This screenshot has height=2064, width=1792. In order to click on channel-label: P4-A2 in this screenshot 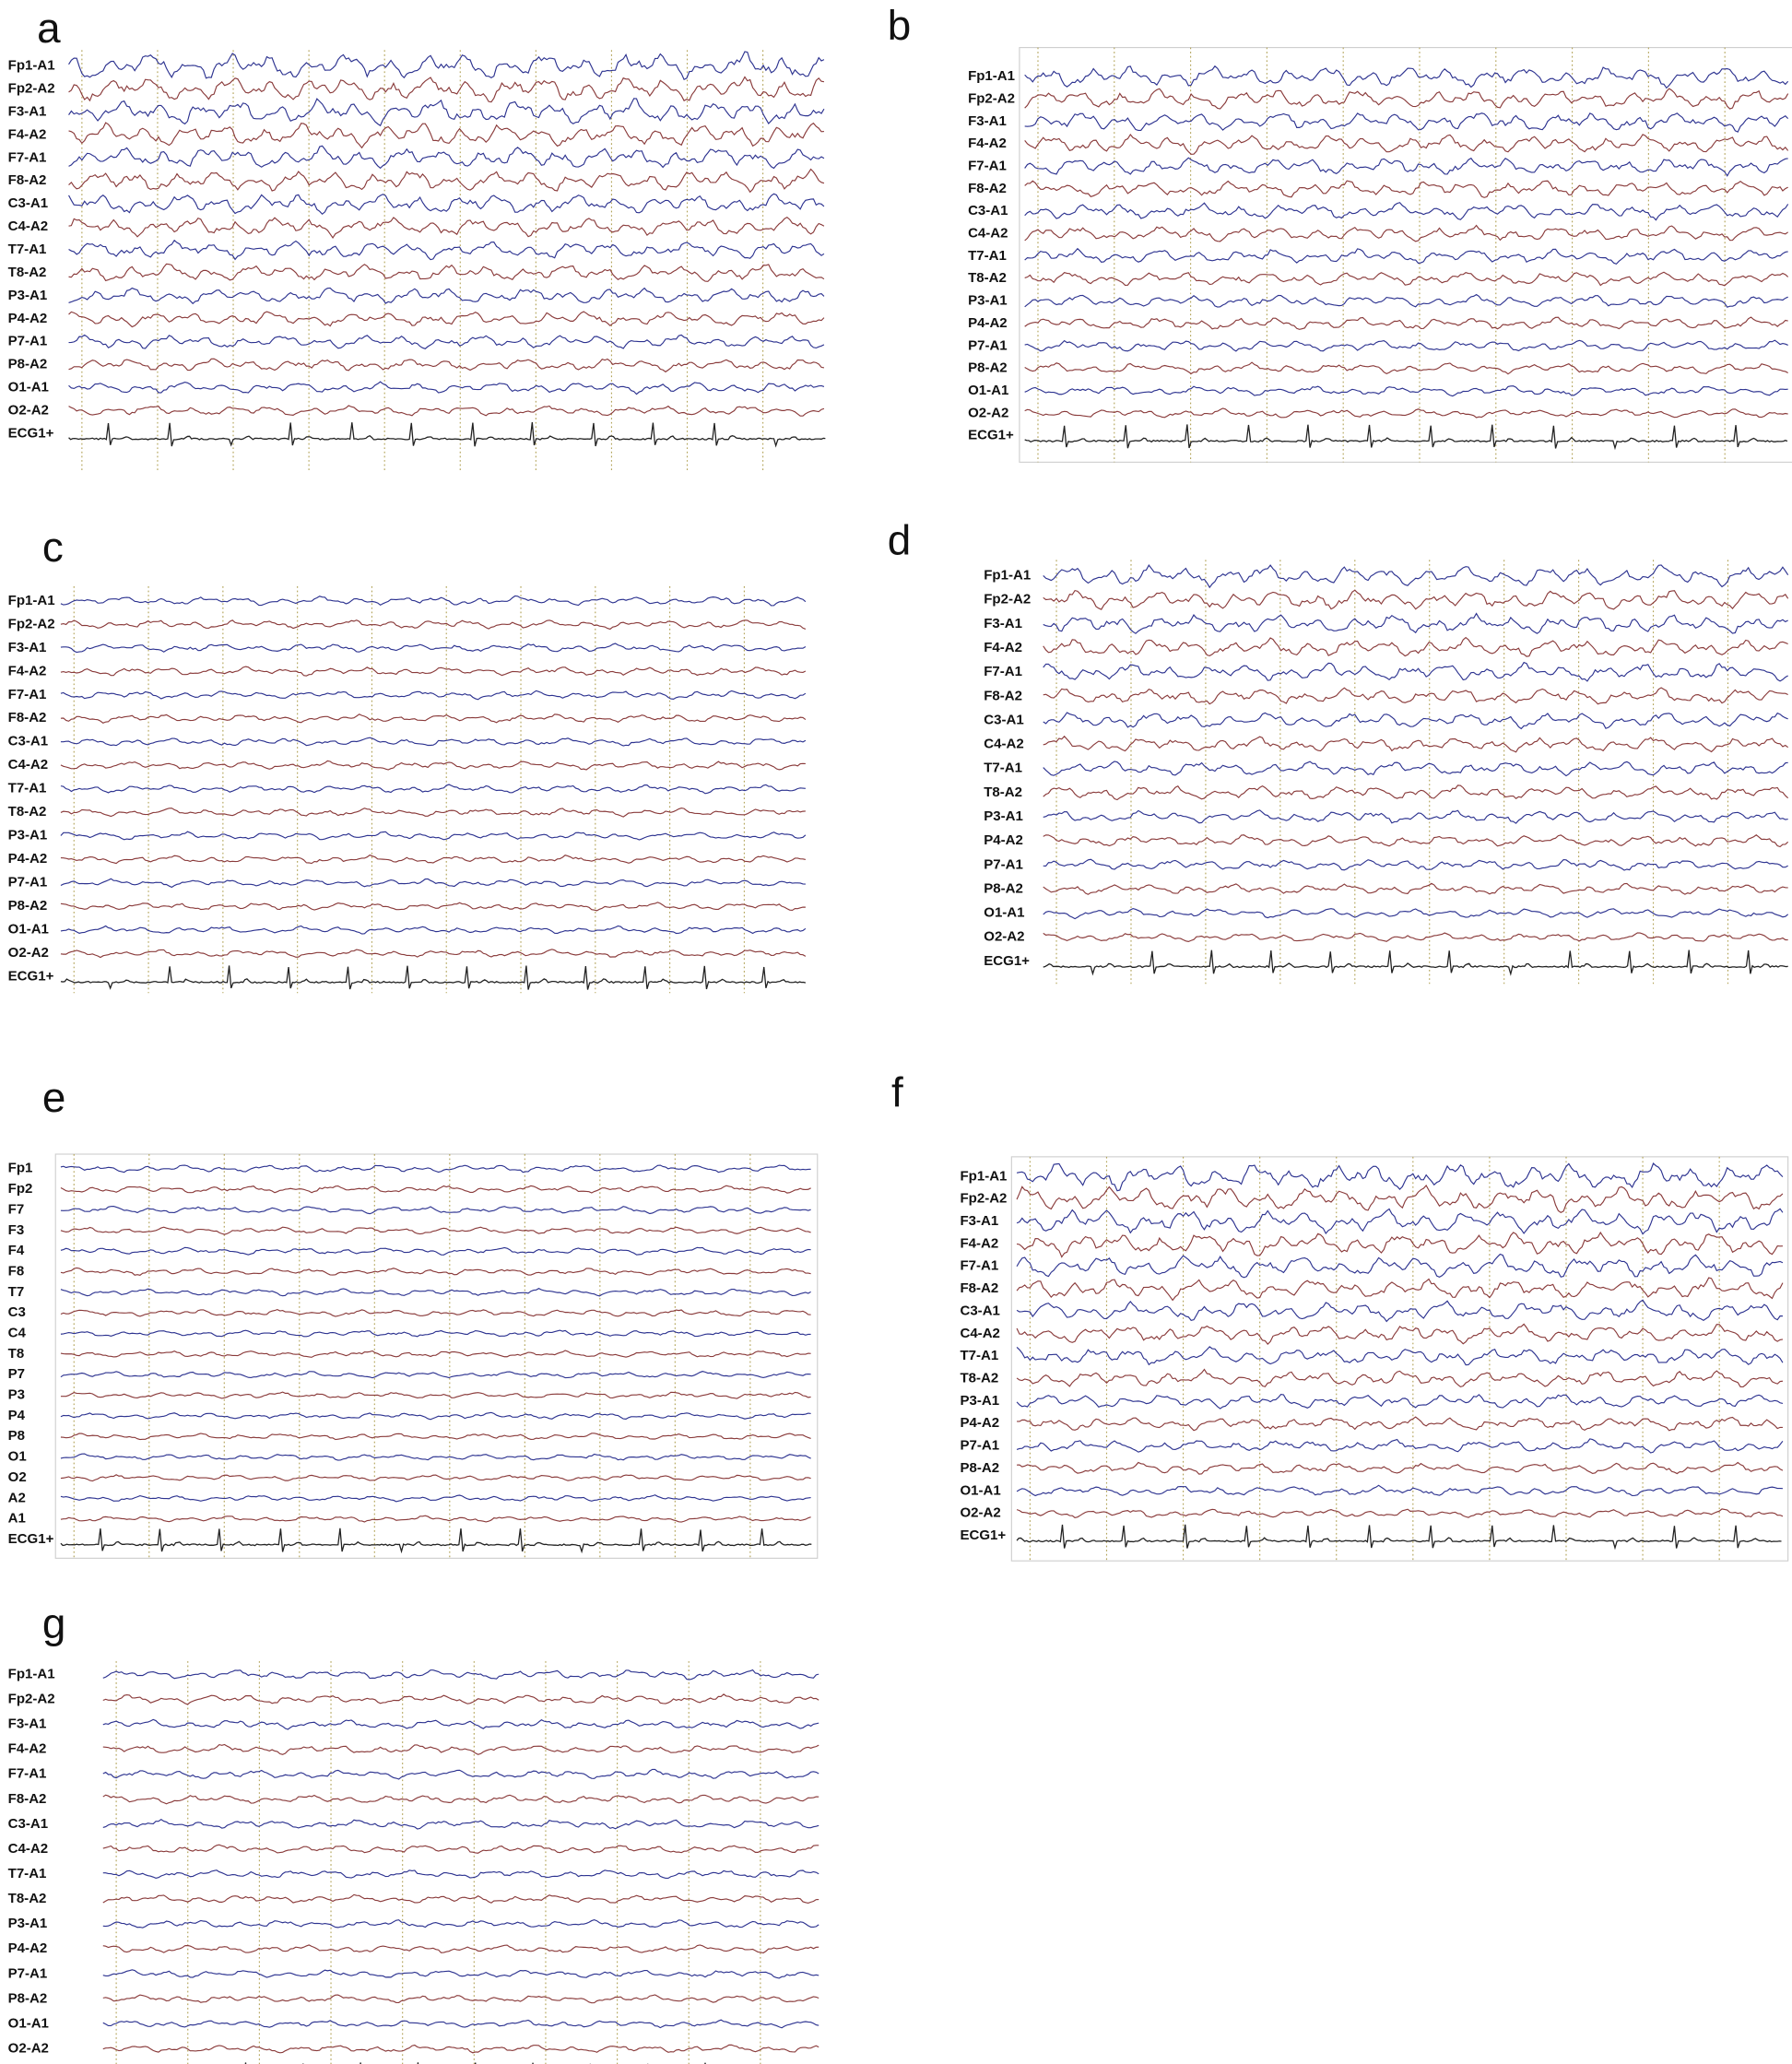, I will do `click(28, 859)`.